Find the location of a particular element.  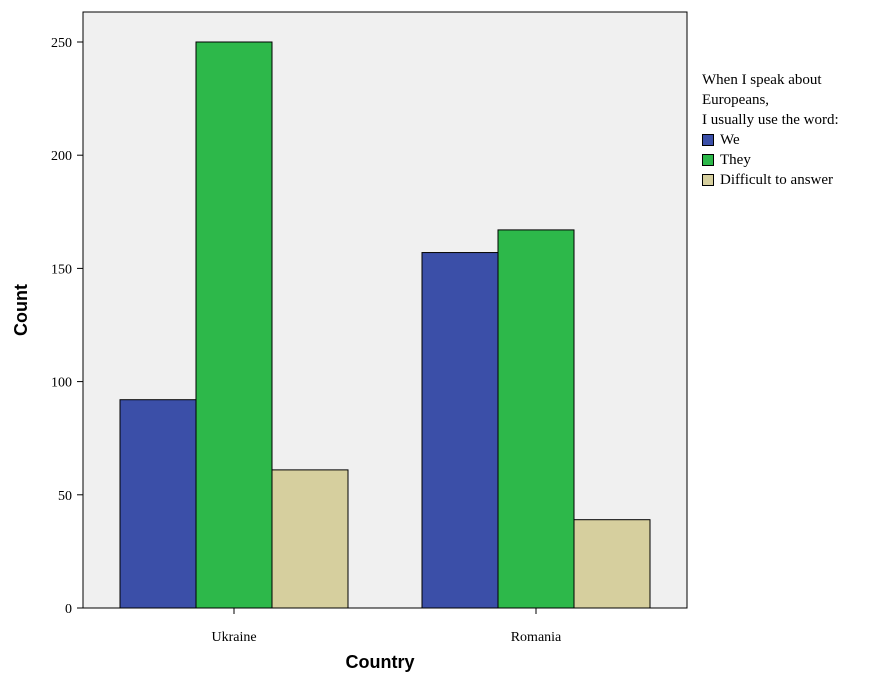

legend-title-line: Europeans, is located at coordinates (736, 100).